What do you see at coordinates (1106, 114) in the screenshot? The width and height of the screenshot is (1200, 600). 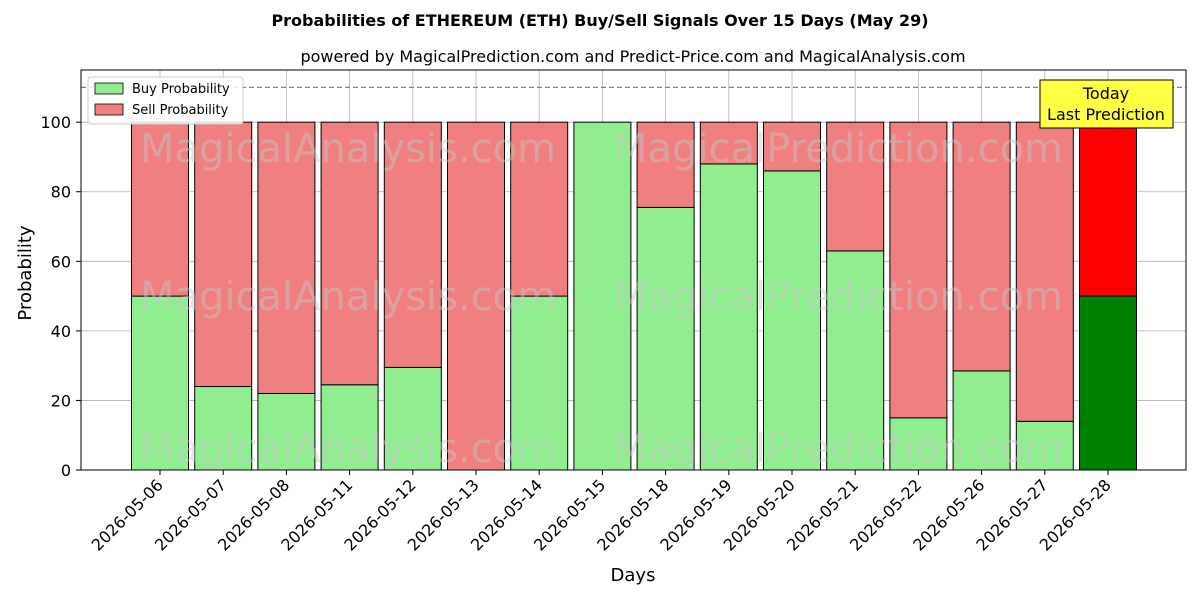 I see `annotation-line2: Last Prediction` at bounding box center [1106, 114].